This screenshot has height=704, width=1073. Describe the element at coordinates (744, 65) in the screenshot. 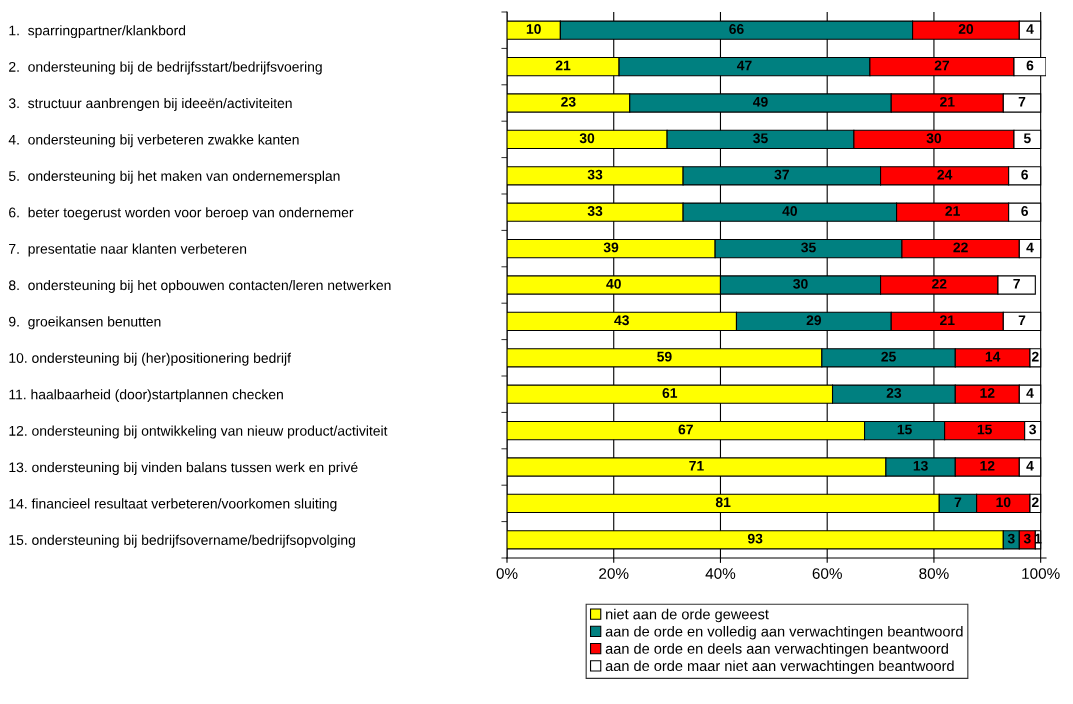

I see `data-label: 47` at that location.